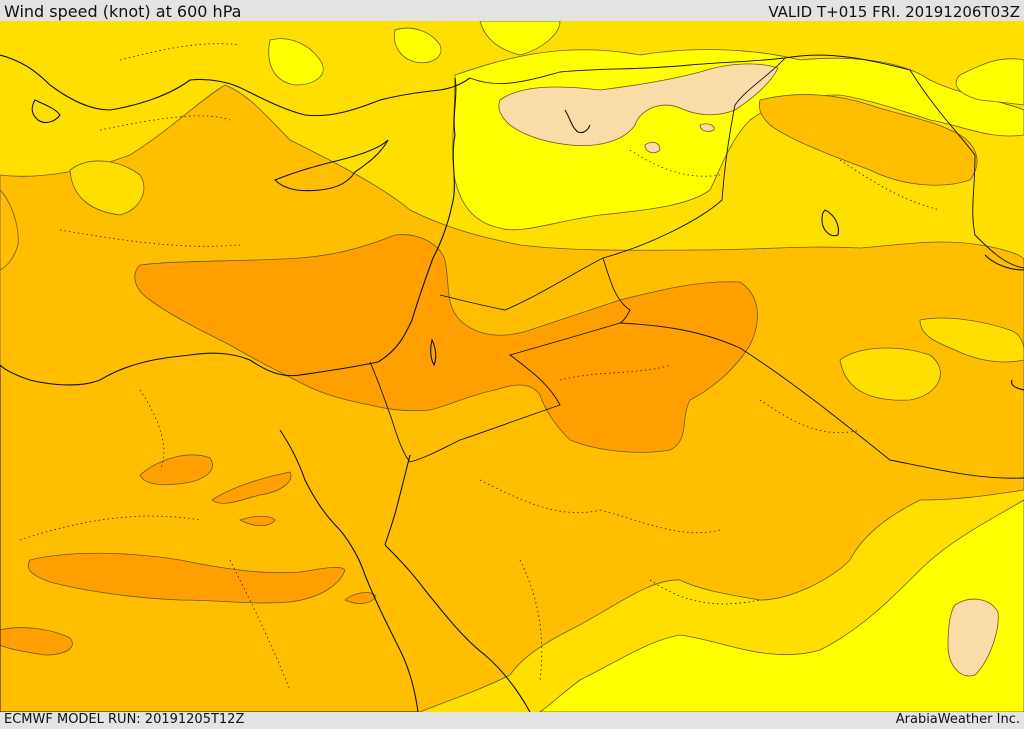  I want to click on coastline-gulf-aqaba, so click(397, 500).